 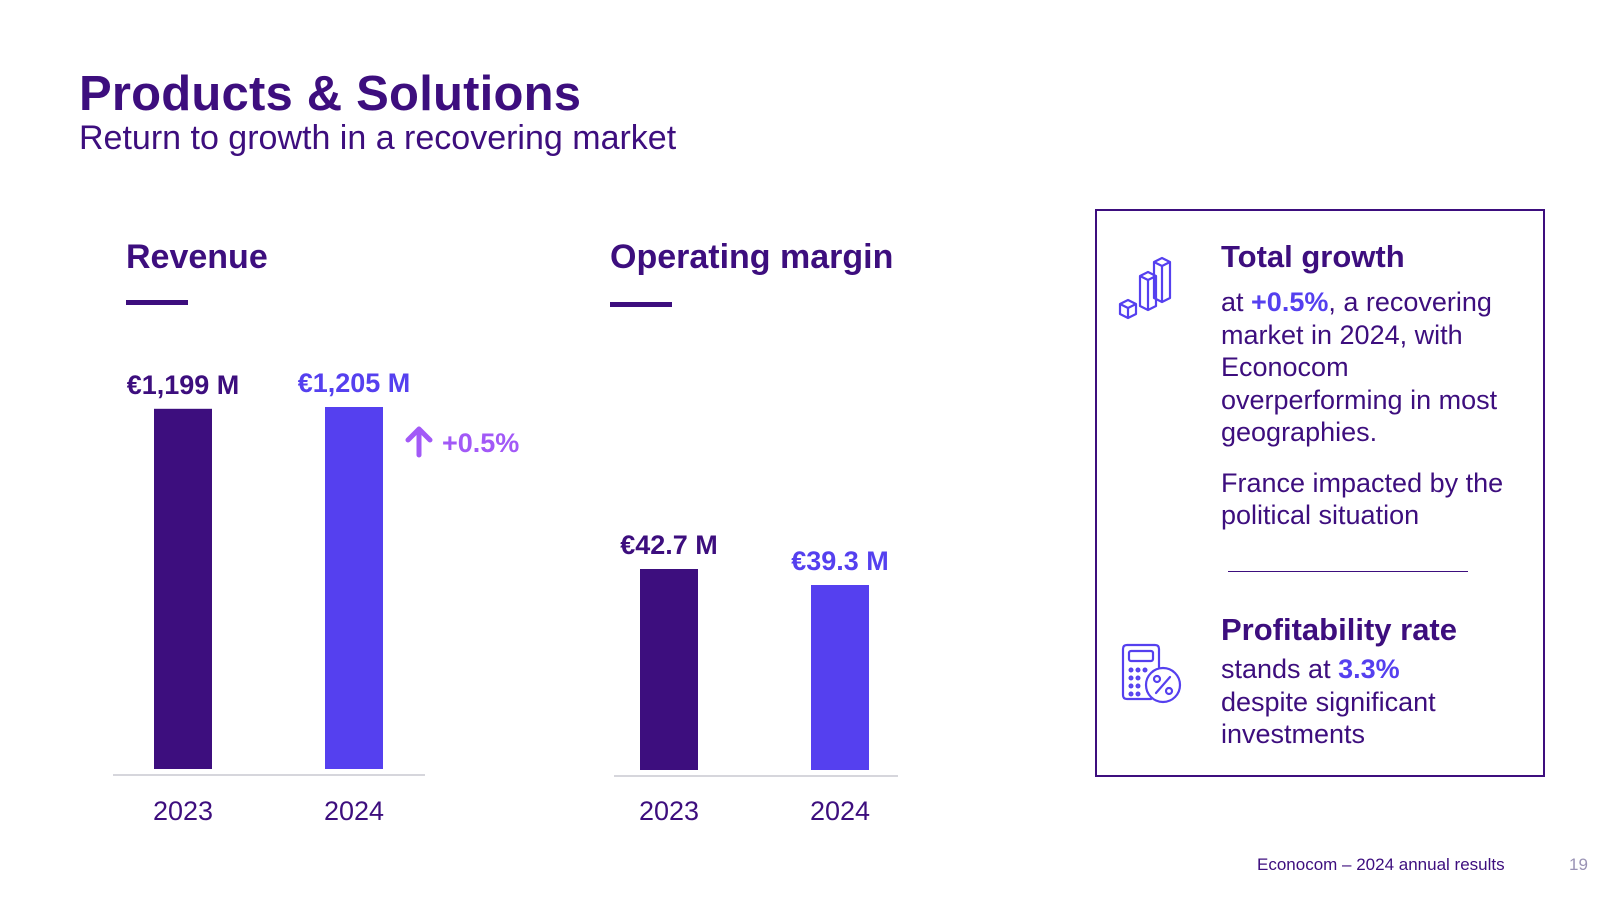 What do you see at coordinates (669, 811) in the screenshot?
I see `operating-margin-tick-2023: 2023` at bounding box center [669, 811].